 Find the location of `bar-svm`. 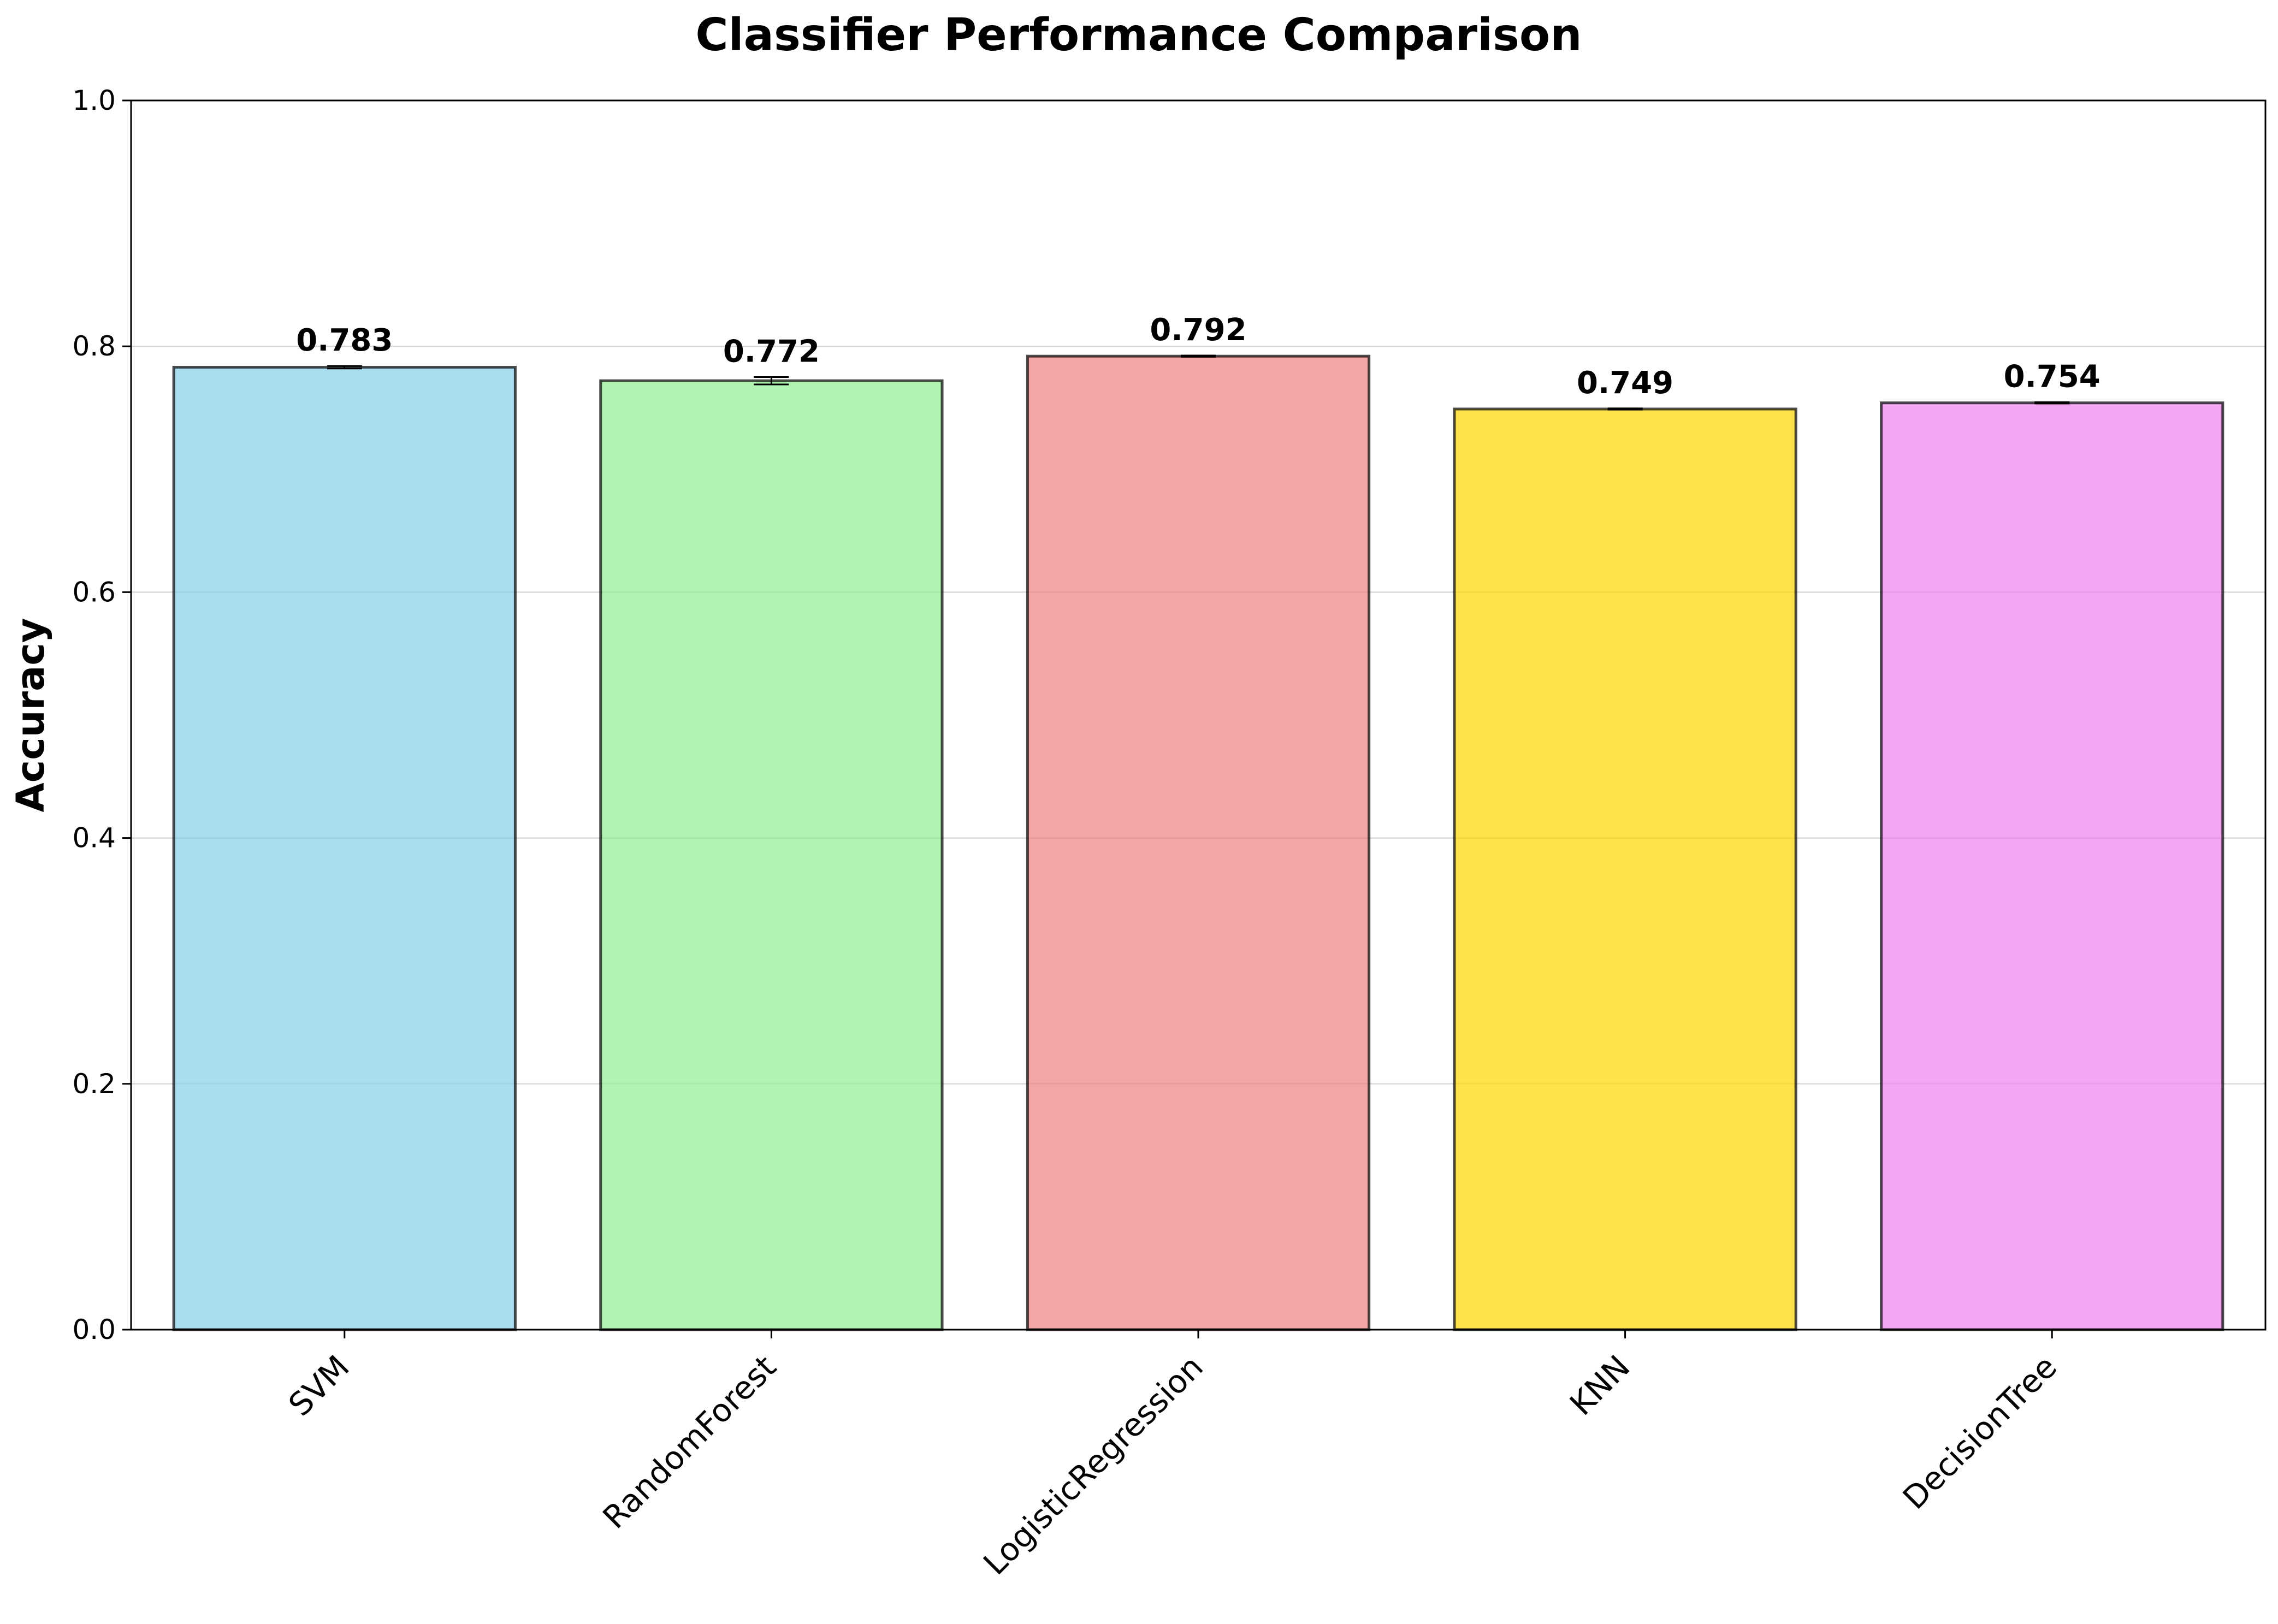

bar-svm is located at coordinates (344, 848).